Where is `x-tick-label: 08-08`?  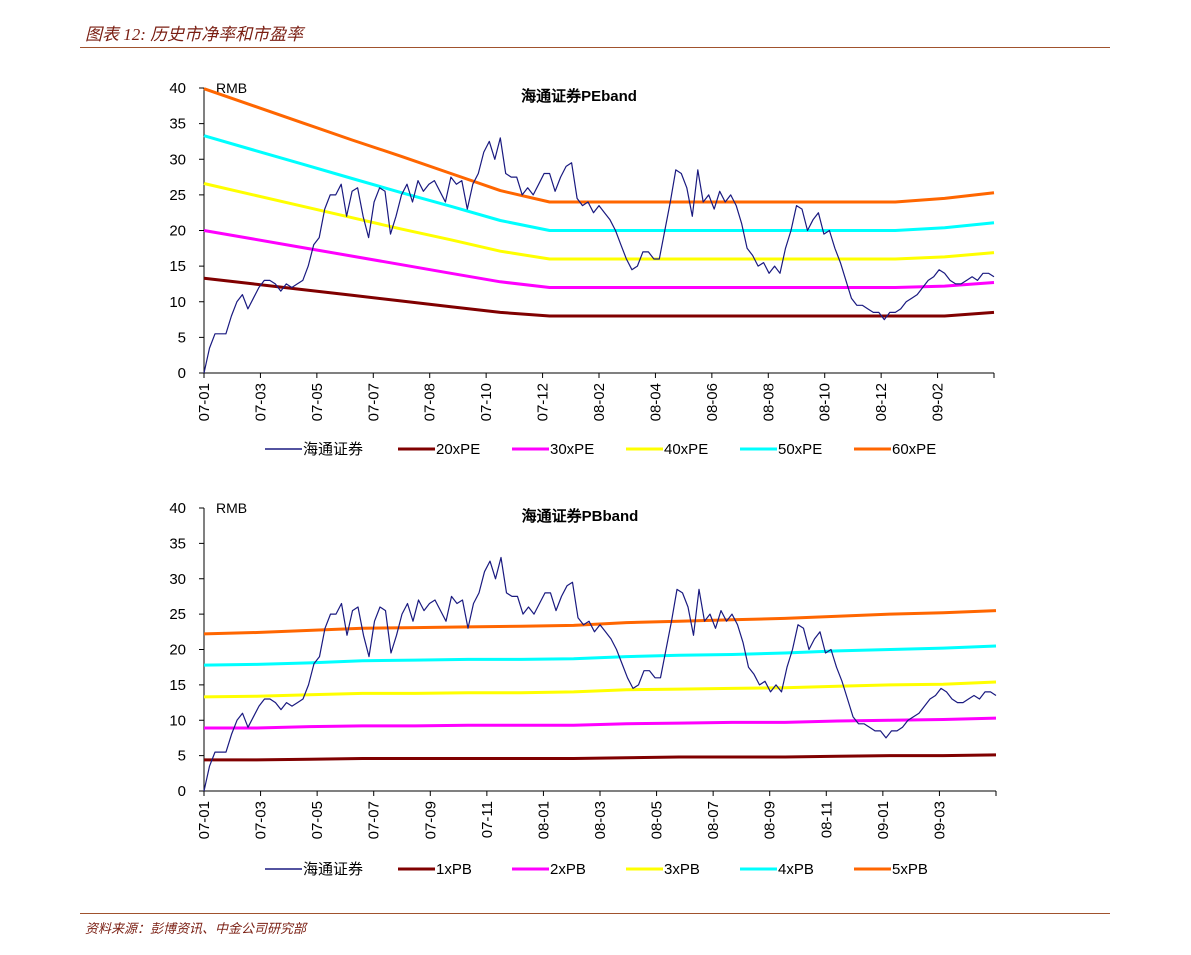
x-tick-label: 08-08 is located at coordinates (768, 402).